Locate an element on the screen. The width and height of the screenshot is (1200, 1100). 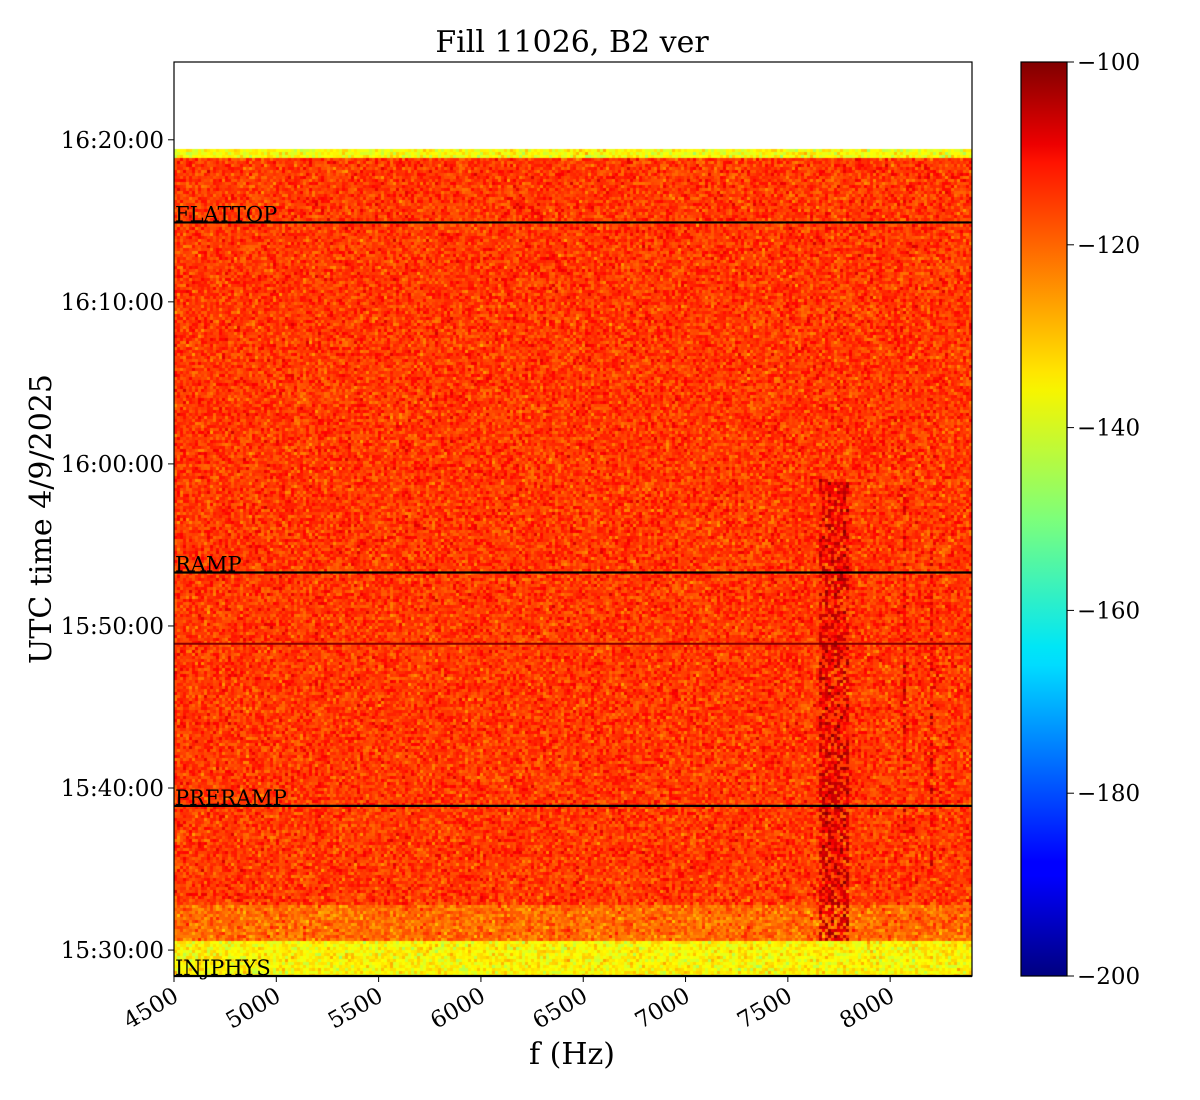
x-tick-label: 7500 is located at coordinates (765, 1009).